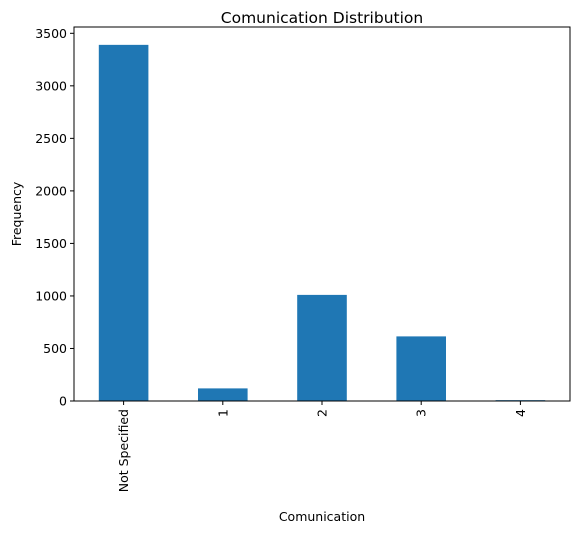 This screenshot has width=580, height=533. I want to click on x-axis-label: Comunication, so click(322, 516).